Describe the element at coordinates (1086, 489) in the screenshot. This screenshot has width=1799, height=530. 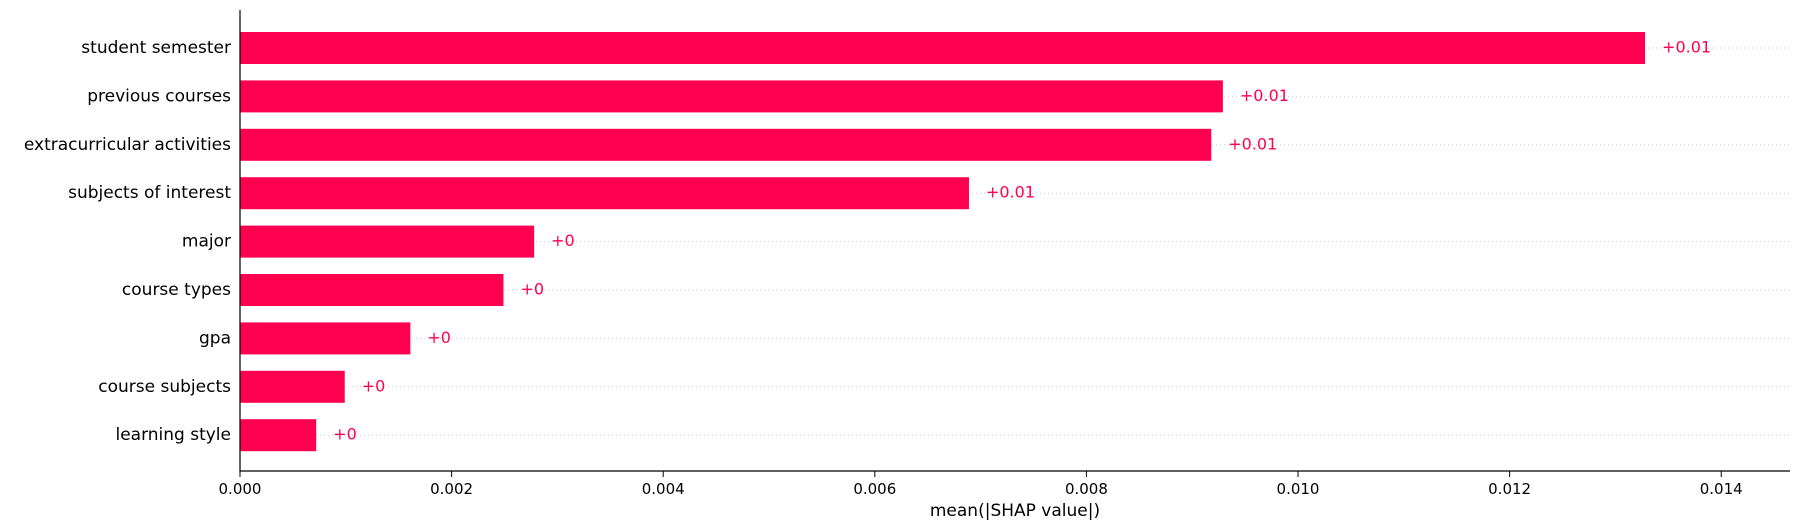
I see `x-tick-label: 0.008` at that location.